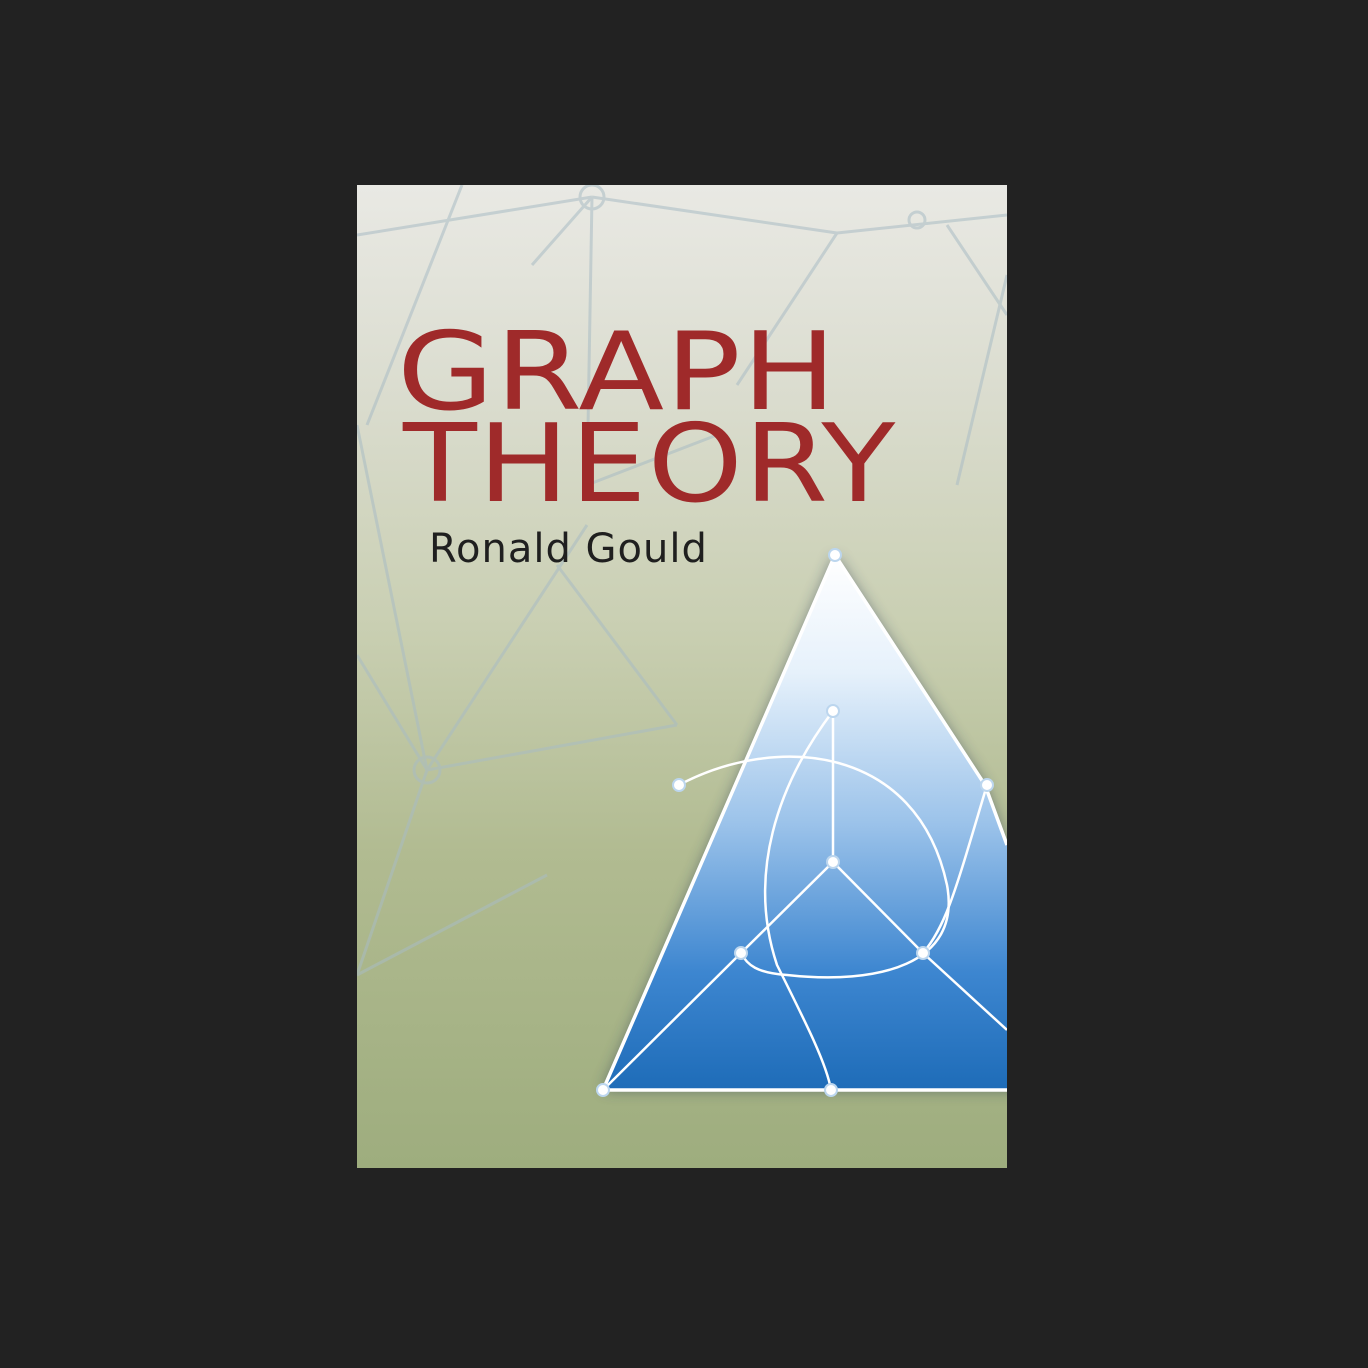  What do you see at coordinates (650, 464) in the screenshot?
I see `title-line-2: THEORY` at bounding box center [650, 464].